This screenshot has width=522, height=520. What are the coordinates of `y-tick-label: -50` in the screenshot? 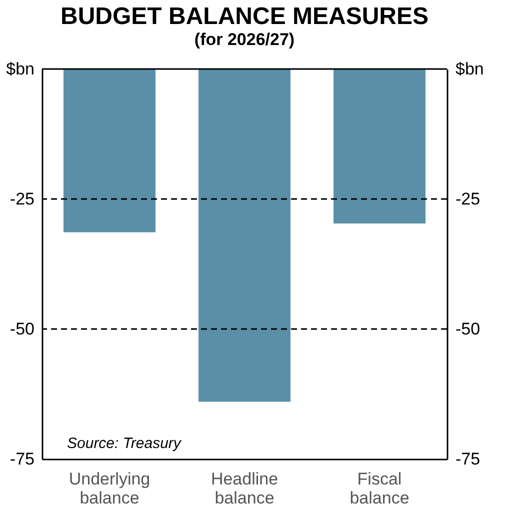 It's located at (22, 329).